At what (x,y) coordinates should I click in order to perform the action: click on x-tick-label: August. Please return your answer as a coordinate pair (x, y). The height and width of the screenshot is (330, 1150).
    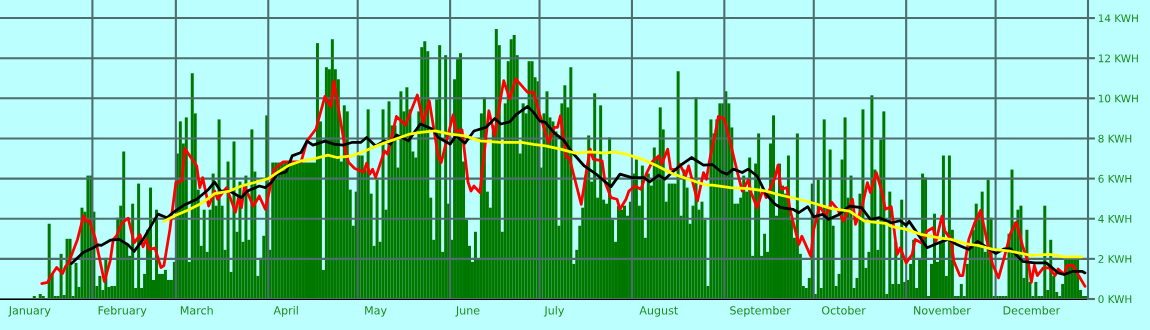
    Looking at the image, I should click on (658, 311).